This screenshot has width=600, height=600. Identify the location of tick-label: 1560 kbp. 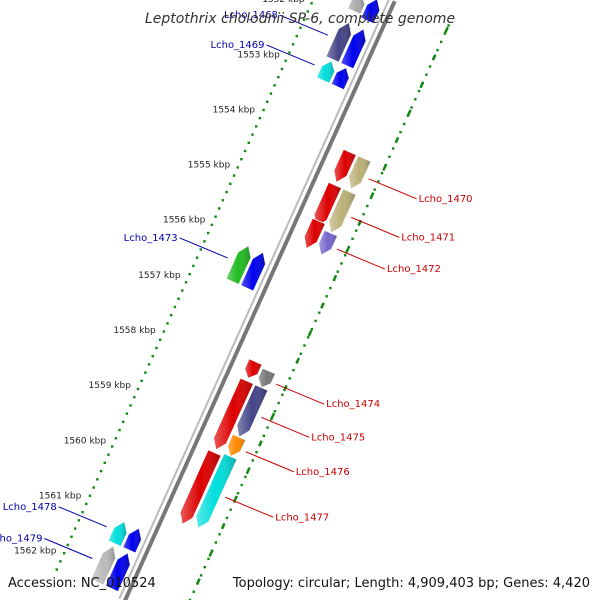
(85, 441).